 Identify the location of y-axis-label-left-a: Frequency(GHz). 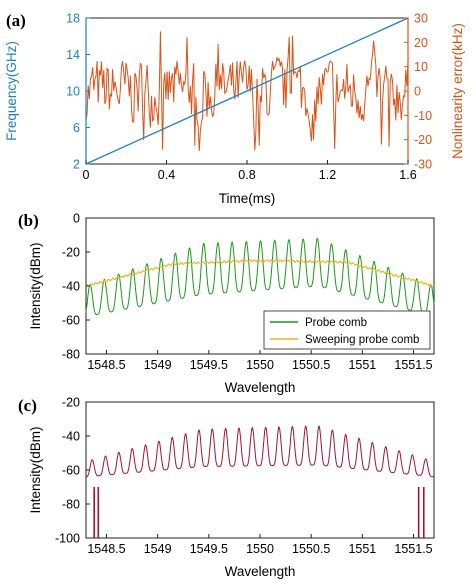
(11, 91).